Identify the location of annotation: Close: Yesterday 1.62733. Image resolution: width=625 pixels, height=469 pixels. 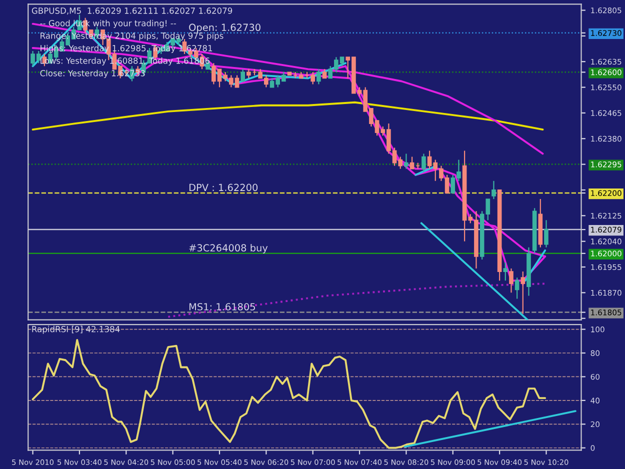
(92, 74).